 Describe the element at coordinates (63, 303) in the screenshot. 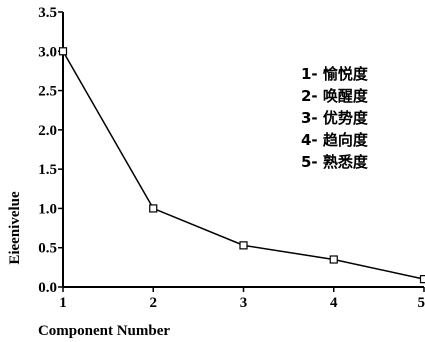

I see `x-tick-label: 1` at that location.